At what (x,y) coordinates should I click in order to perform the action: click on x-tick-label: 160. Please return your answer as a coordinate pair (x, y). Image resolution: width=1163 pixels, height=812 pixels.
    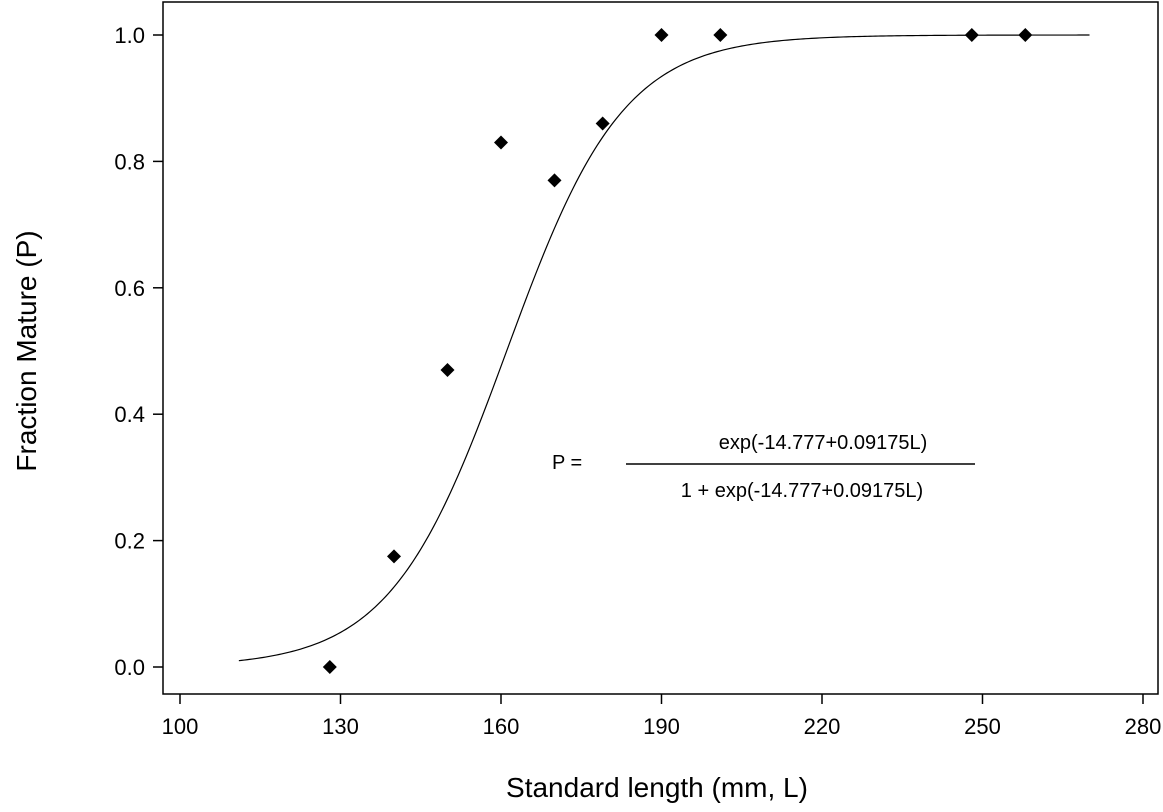
    Looking at the image, I should click on (501, 726).